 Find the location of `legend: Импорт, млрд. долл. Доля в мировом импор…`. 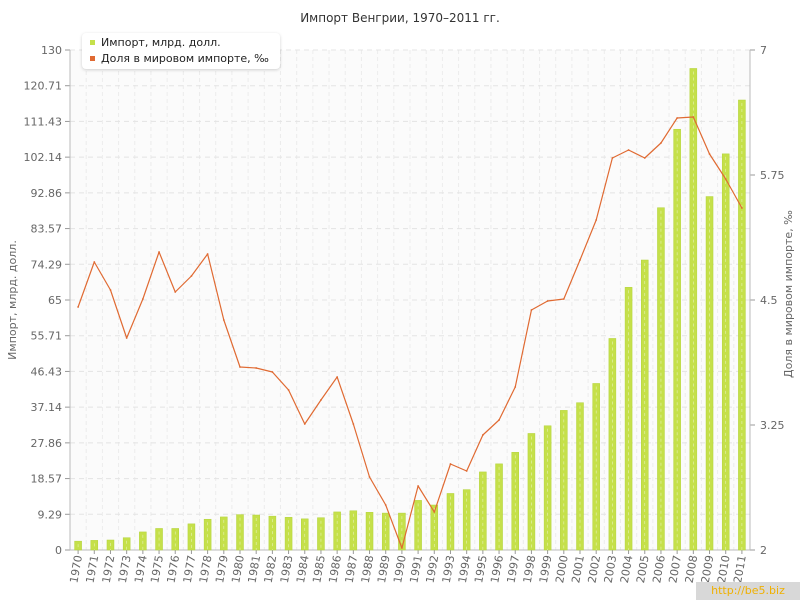

legend: Импорт, млрд. долл. Доля в мировом импор… is located at coordinates (181, 51).